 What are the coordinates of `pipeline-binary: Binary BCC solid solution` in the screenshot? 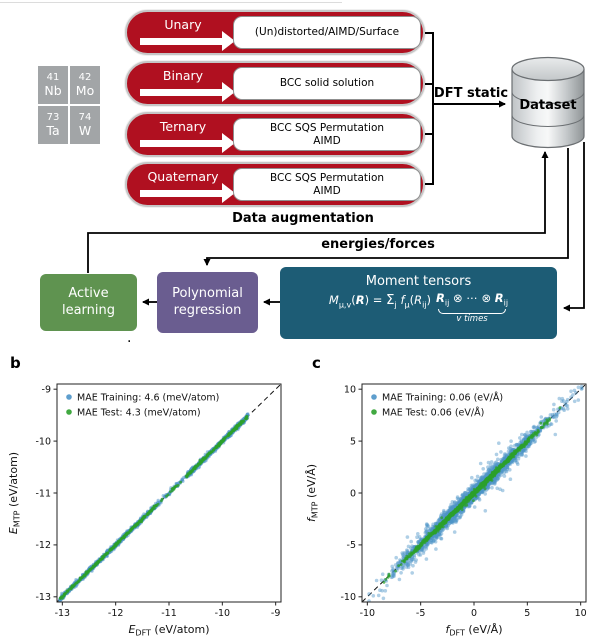 It's located at (275, 83).